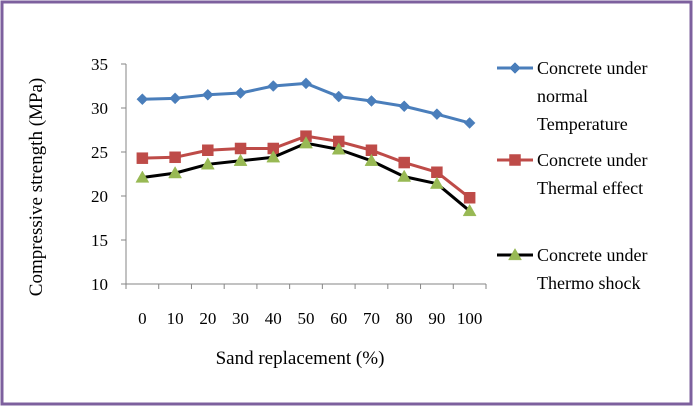 The width and height of the screenshot is (694, 407). Describe the element at coordinates (99, 64) in the screenshot. I see `y-tick-label: 35` at that location.